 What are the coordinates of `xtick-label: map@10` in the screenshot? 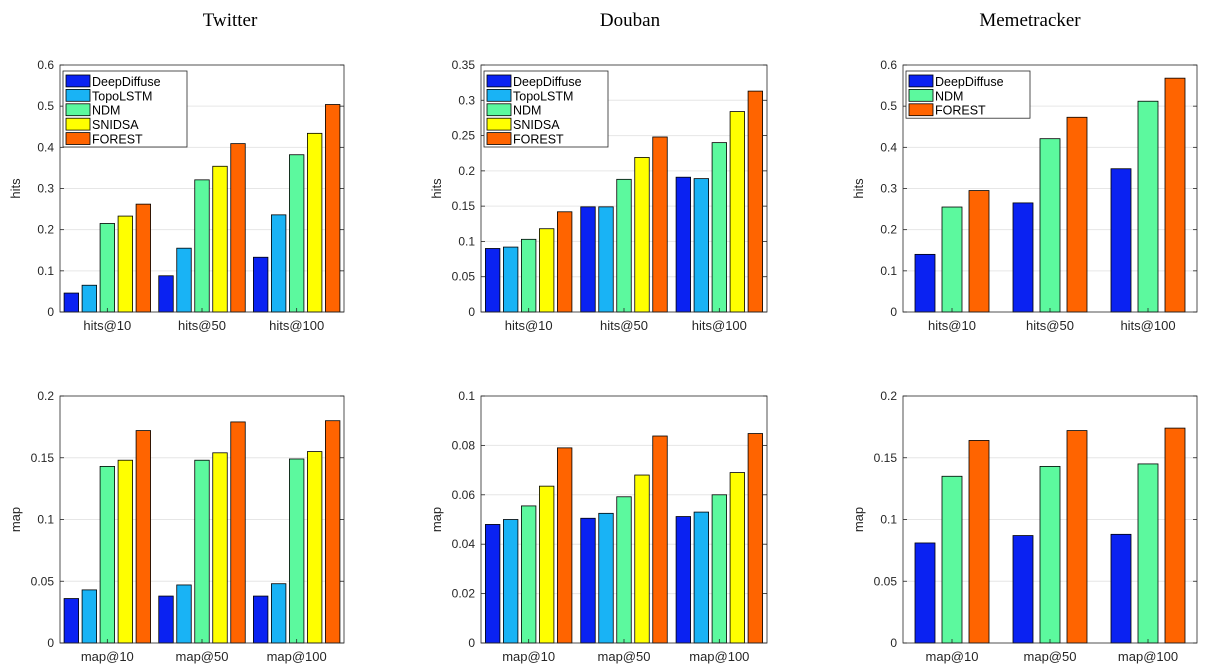 It's located at (952, 656).